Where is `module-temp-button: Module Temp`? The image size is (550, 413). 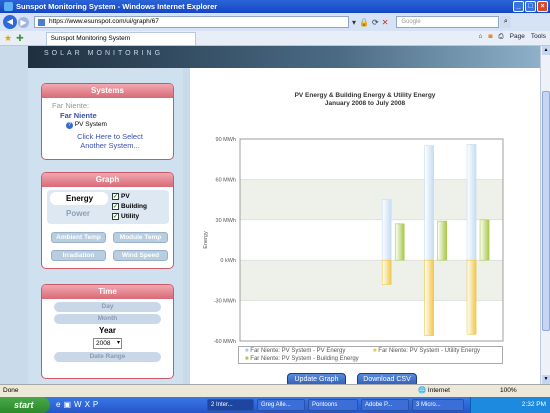
module-temp-button: Module Temp is located at coordinates (140, 237).